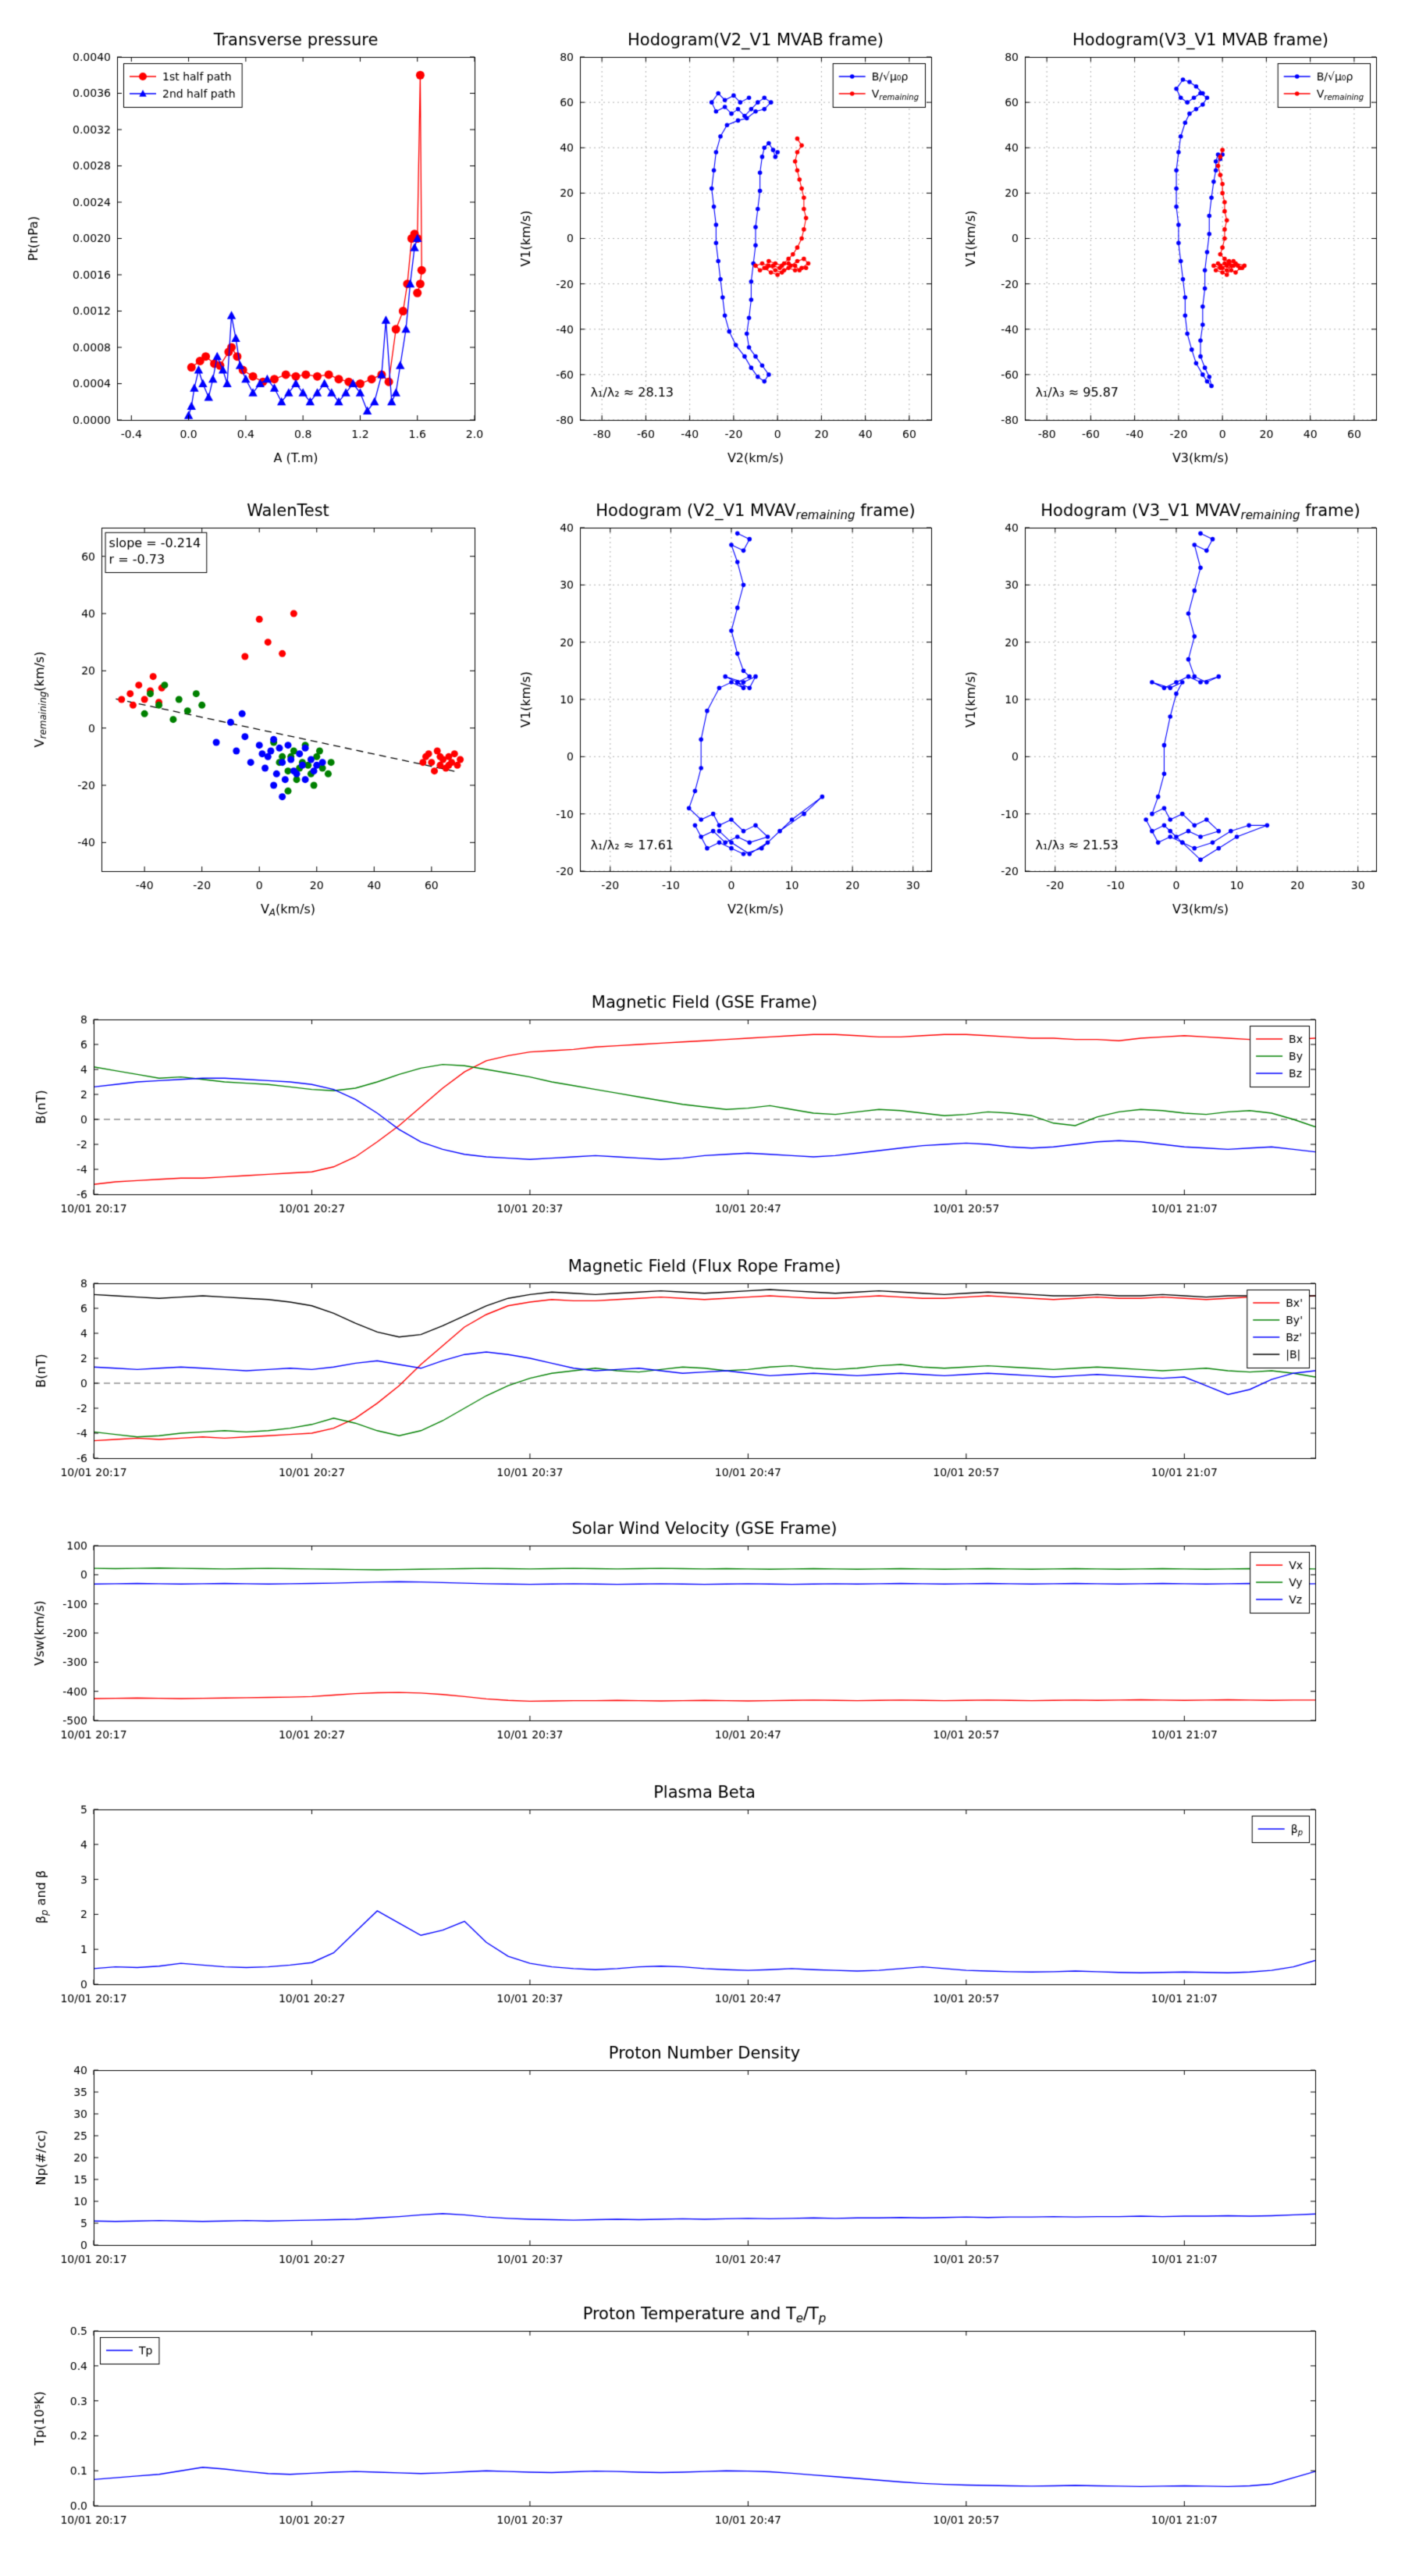 This screenshot has height=2576, width=1405. I want to click on plasma-beta-chart, so click(686, 1900).